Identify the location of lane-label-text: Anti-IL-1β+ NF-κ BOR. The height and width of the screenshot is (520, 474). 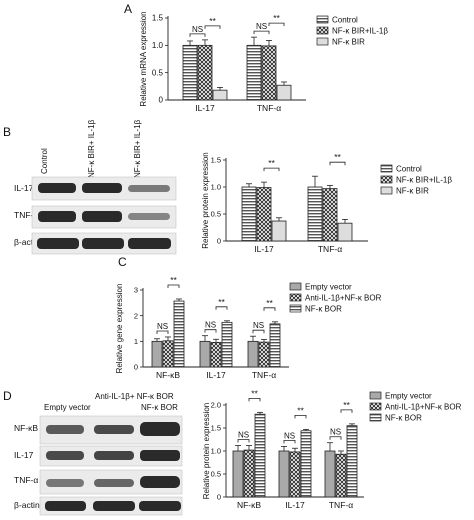
(134, 396).